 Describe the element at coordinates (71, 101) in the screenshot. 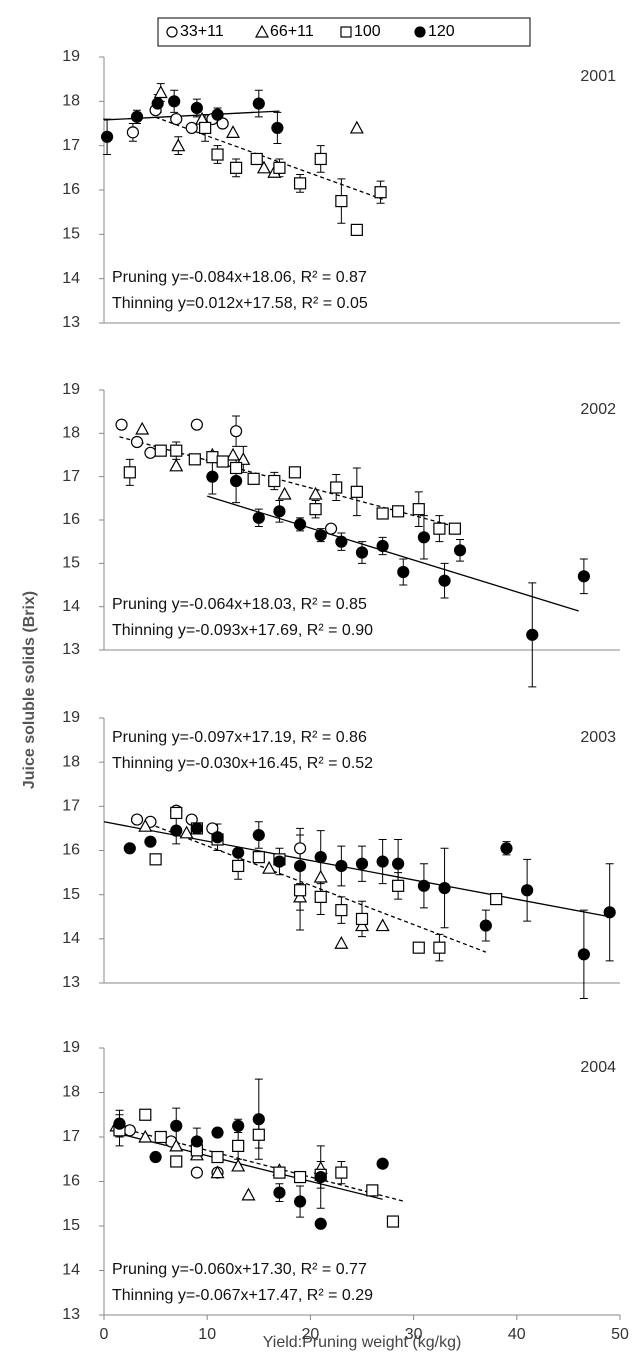

I see `y-tick-label: 18` at that location.